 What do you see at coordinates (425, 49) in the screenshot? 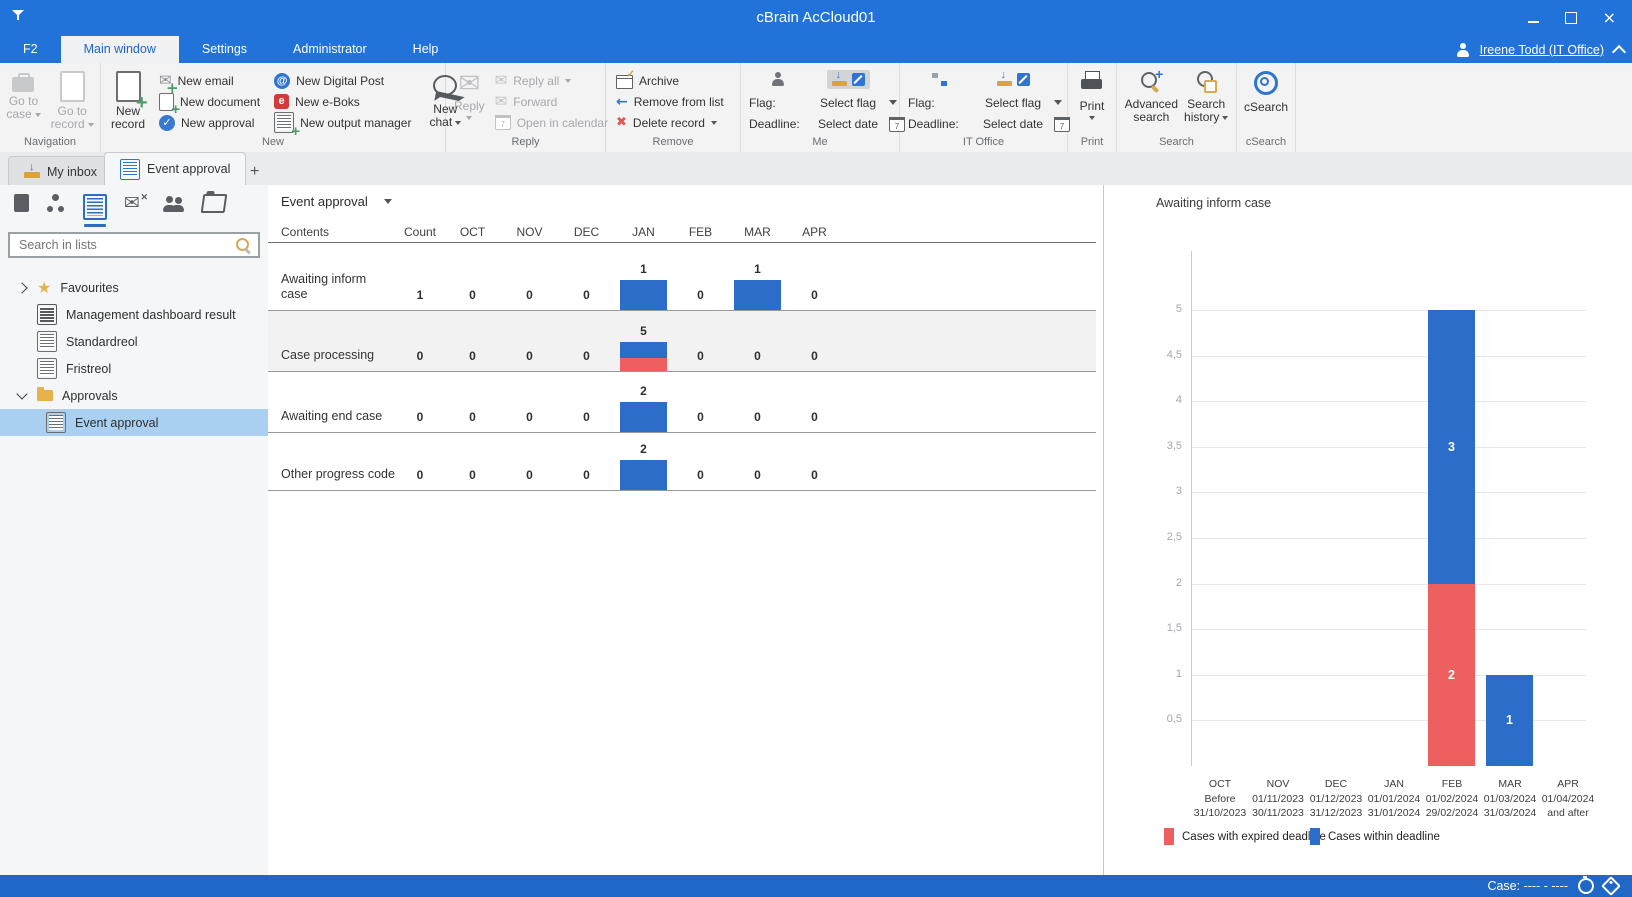
I see `menu-tab-help: Help` at bounding box center [425, 49].